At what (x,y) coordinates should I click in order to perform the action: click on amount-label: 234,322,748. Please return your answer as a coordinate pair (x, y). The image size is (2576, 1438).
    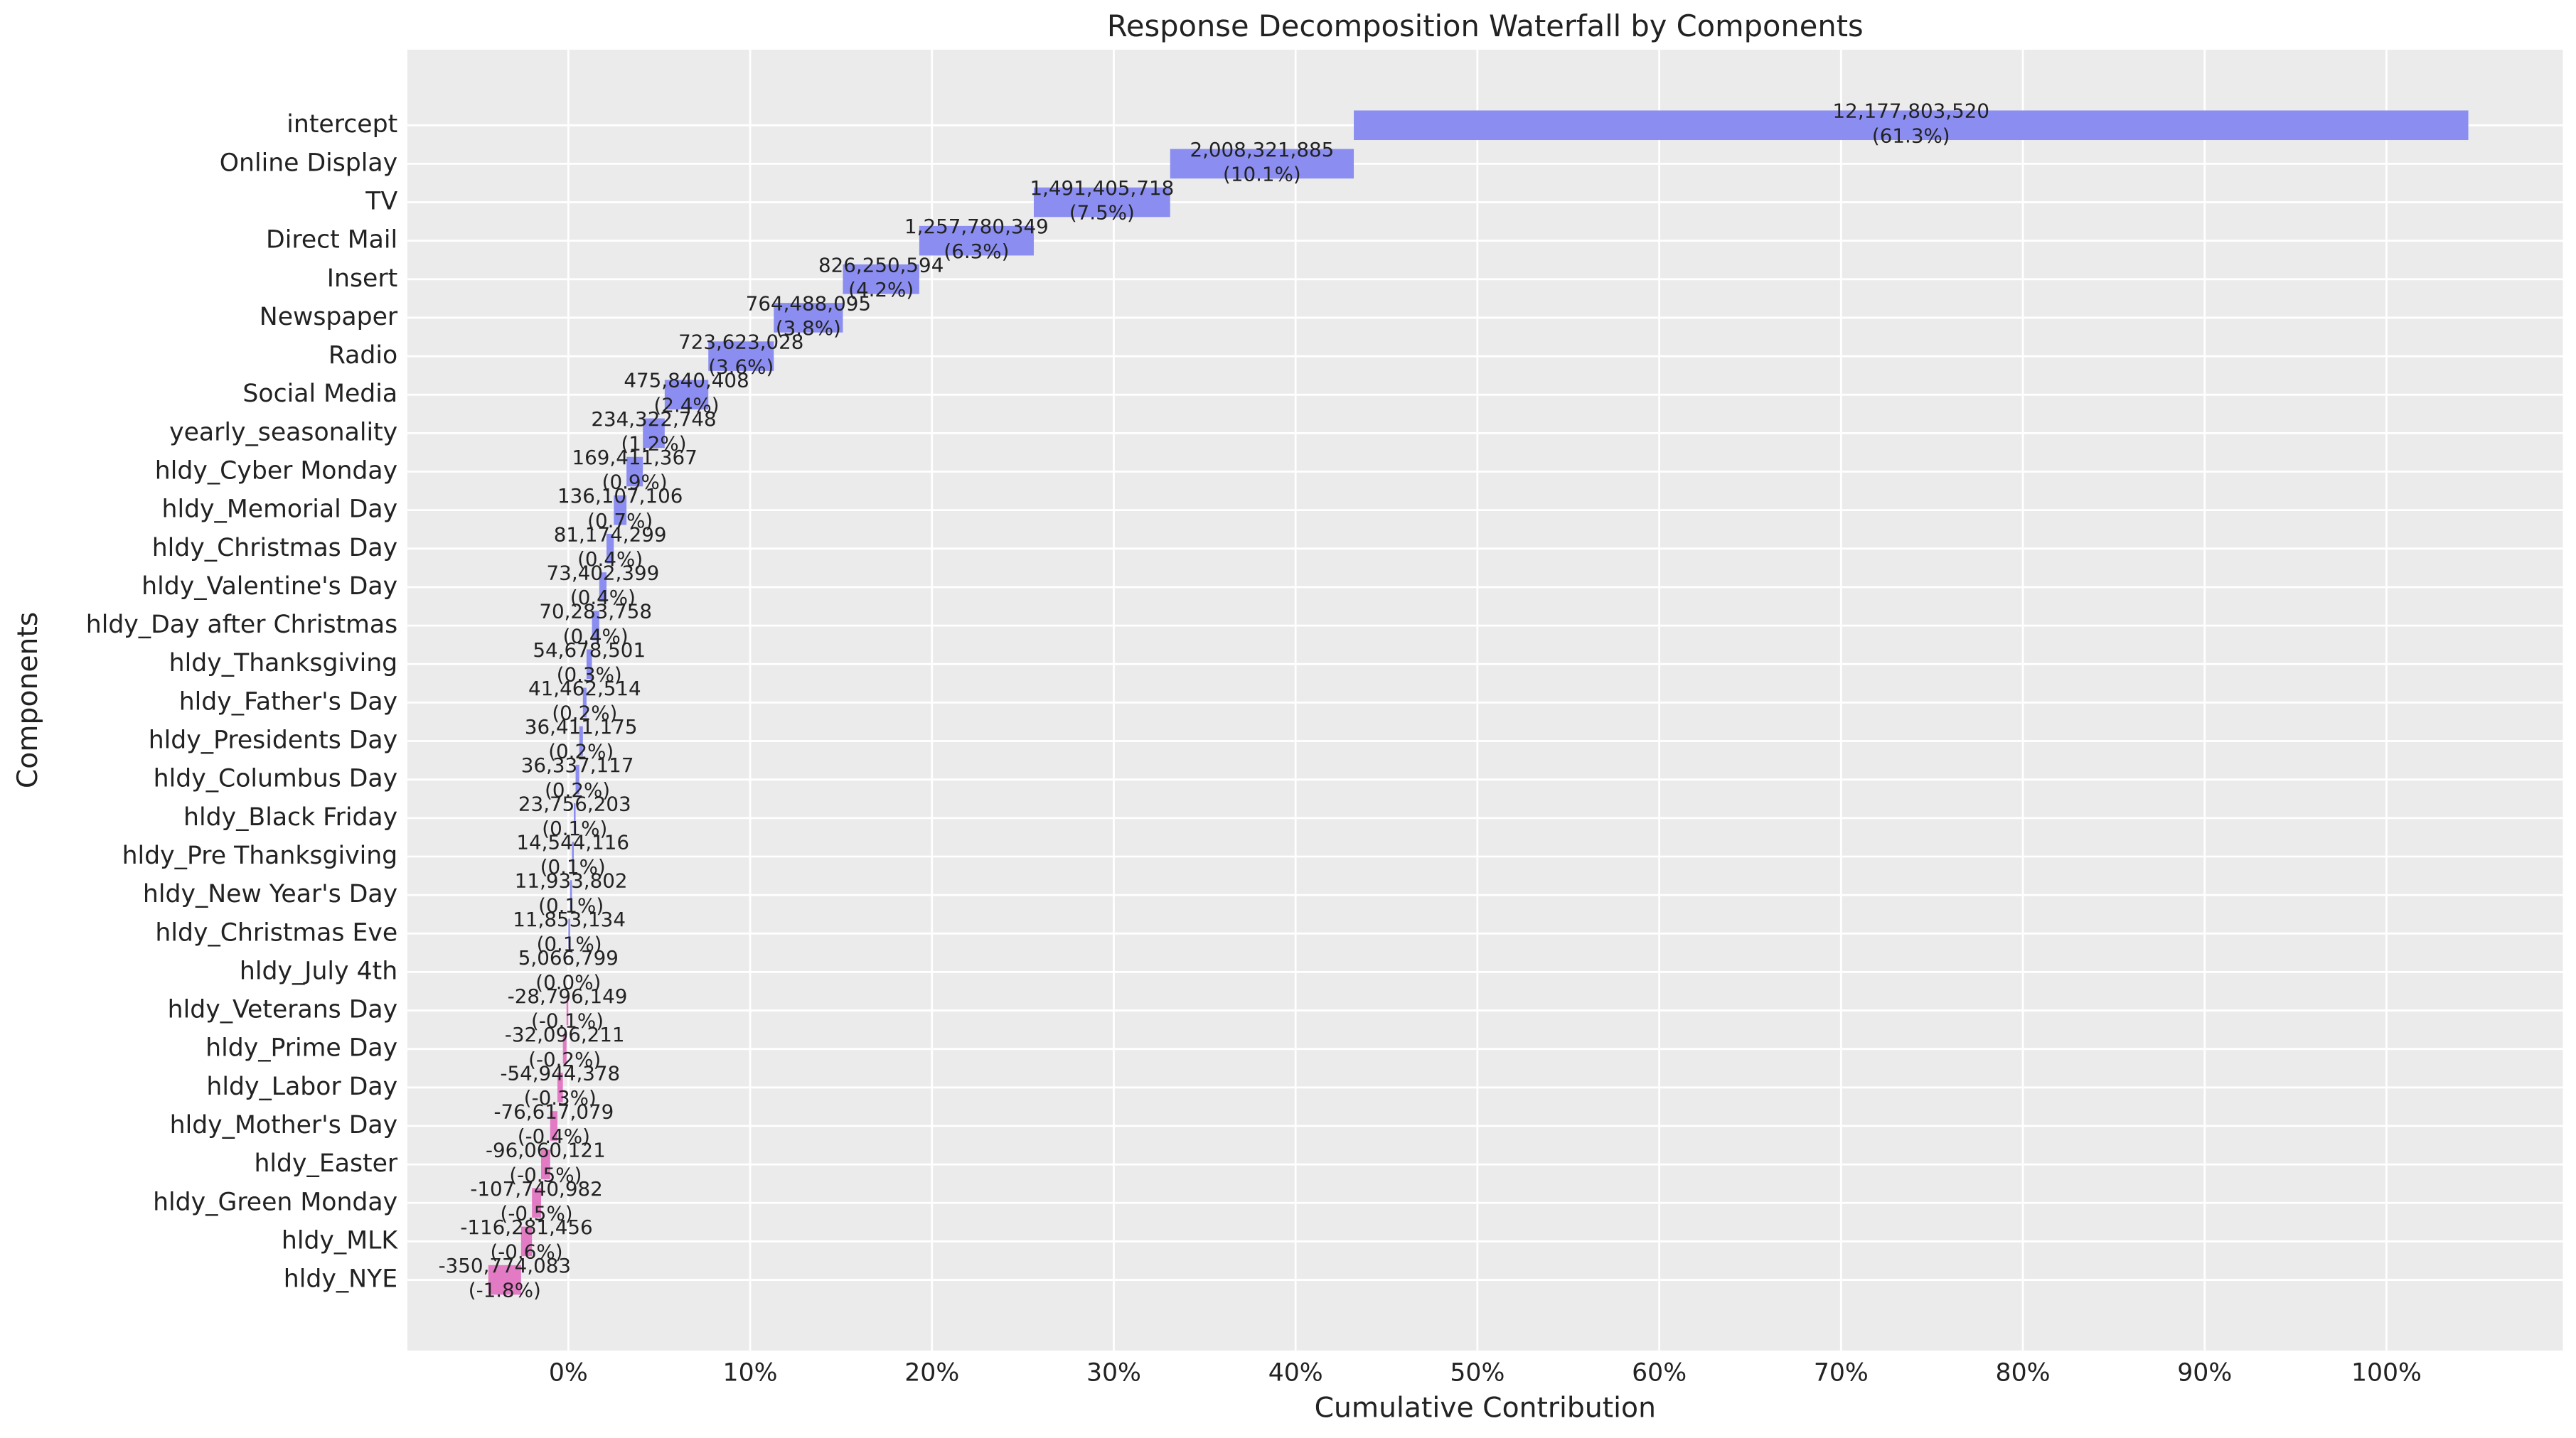
    Looking at the image, I should click on (653, 419).